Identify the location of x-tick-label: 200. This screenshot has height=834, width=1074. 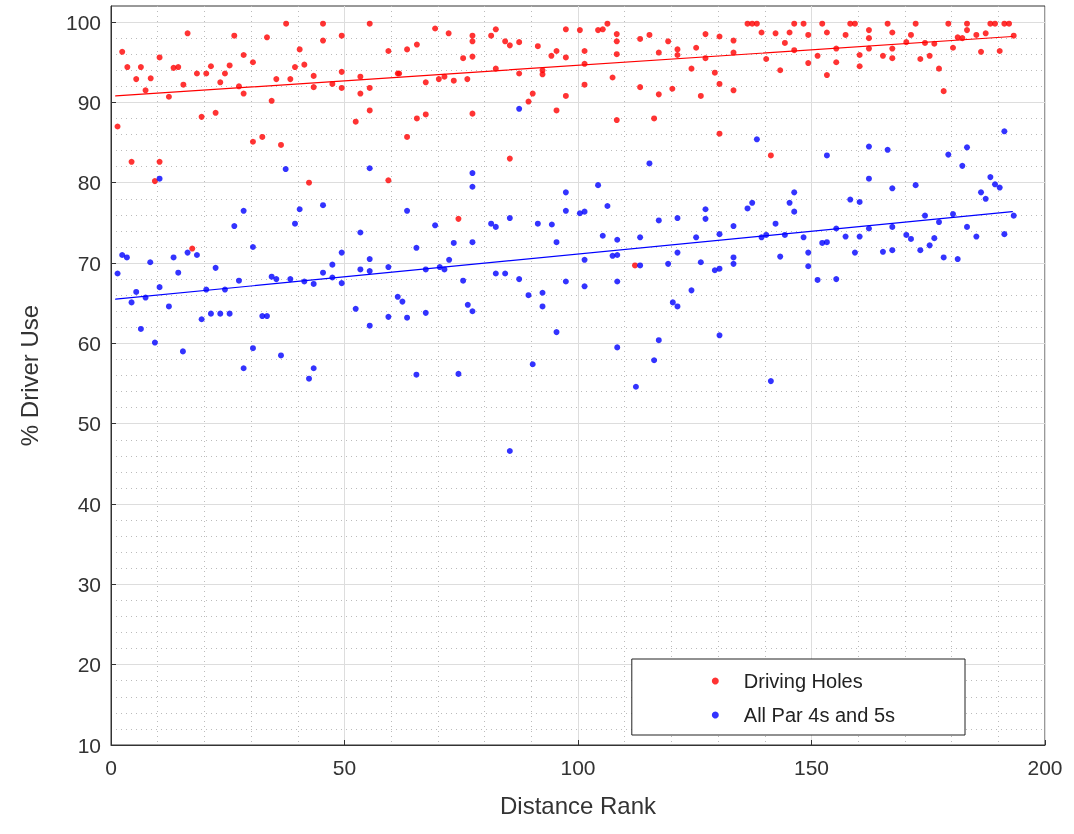
(1045, 767).